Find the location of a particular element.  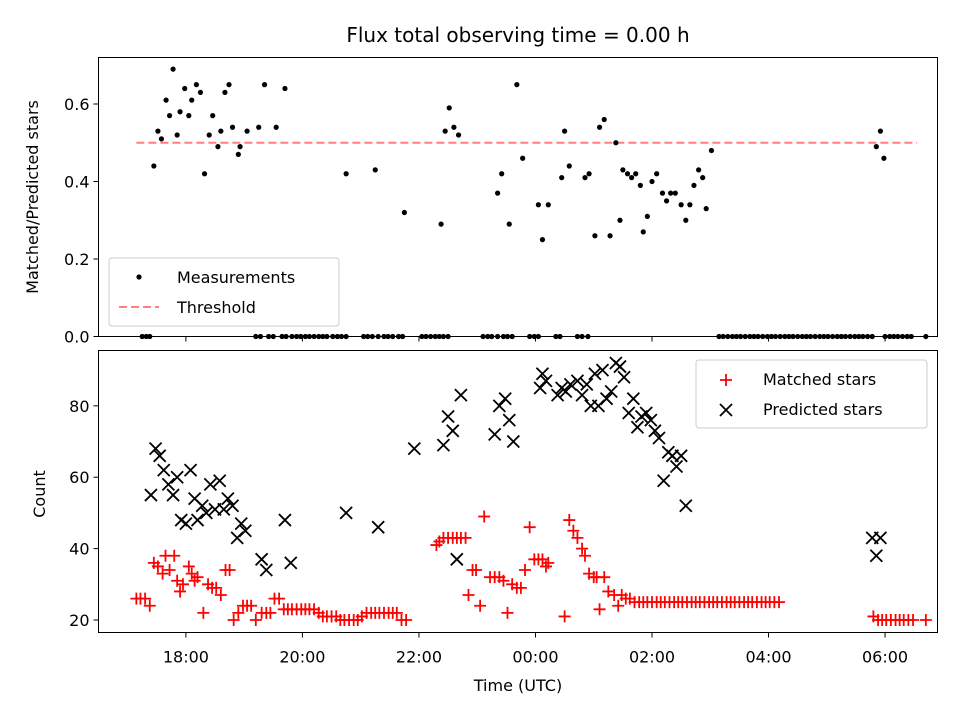

x-tick-label: 18:00 is located at coordinates (186, 657).